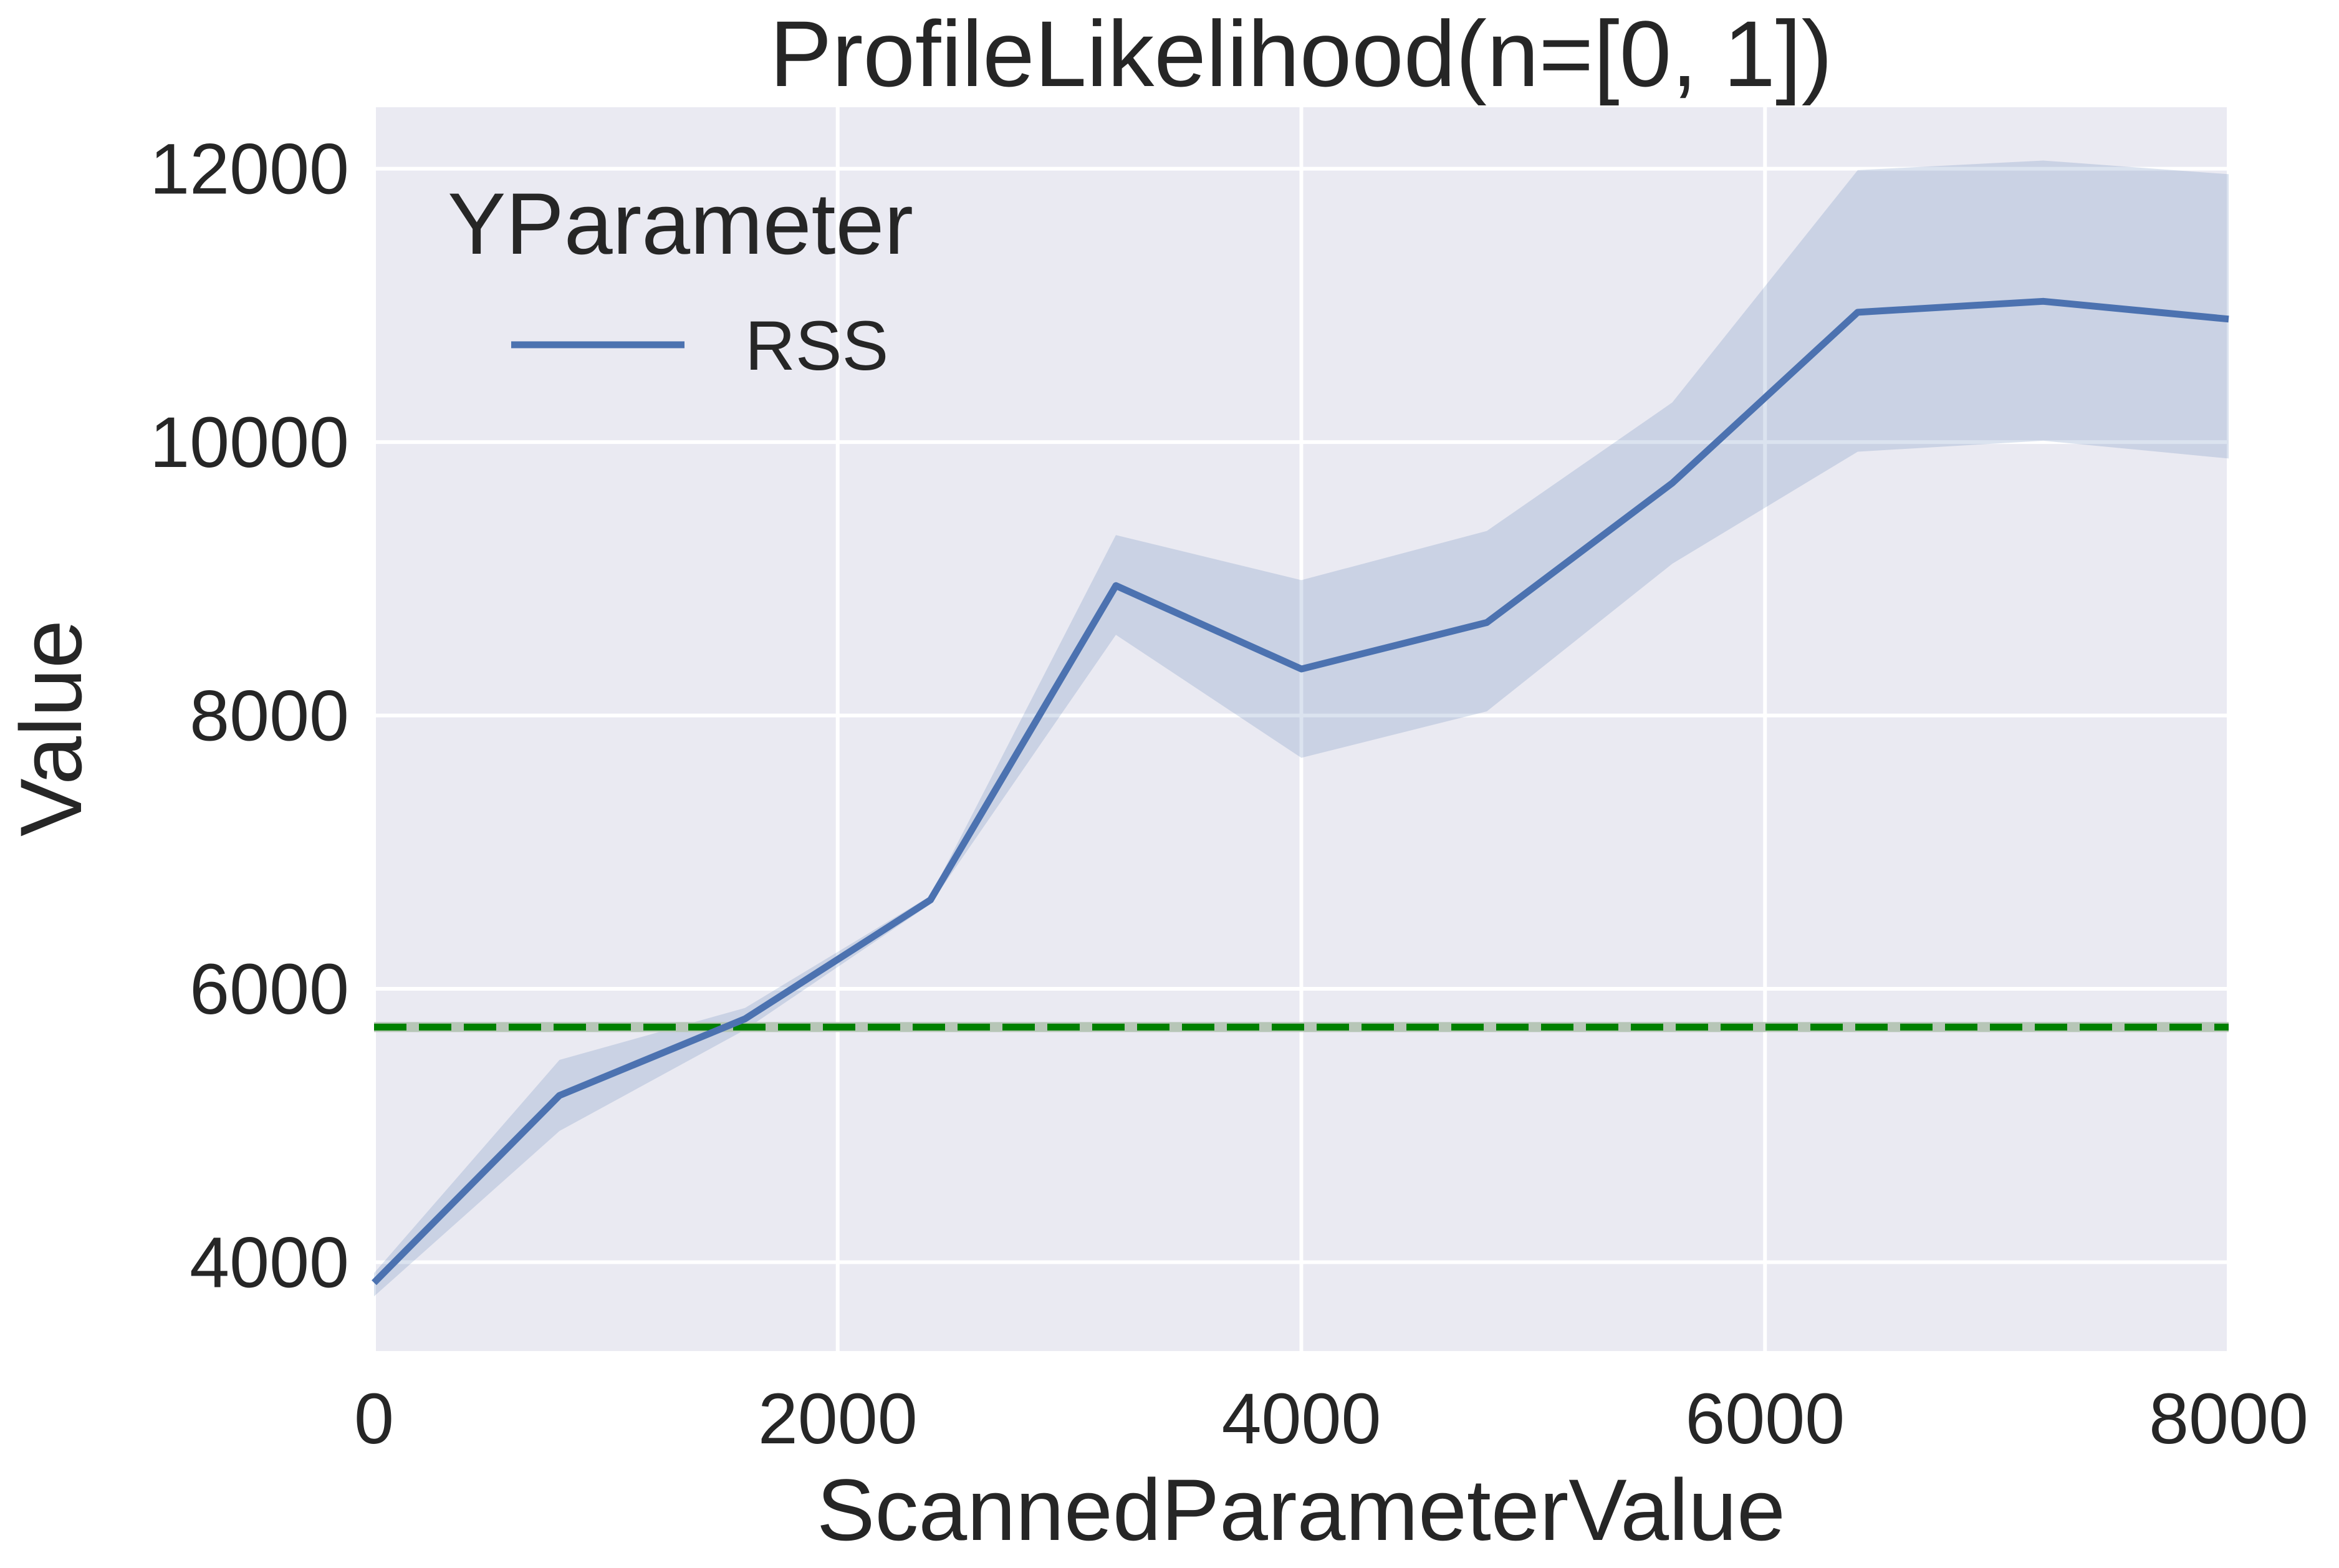  I want to click on x-tick-label: 2000, so click(838, 1419).